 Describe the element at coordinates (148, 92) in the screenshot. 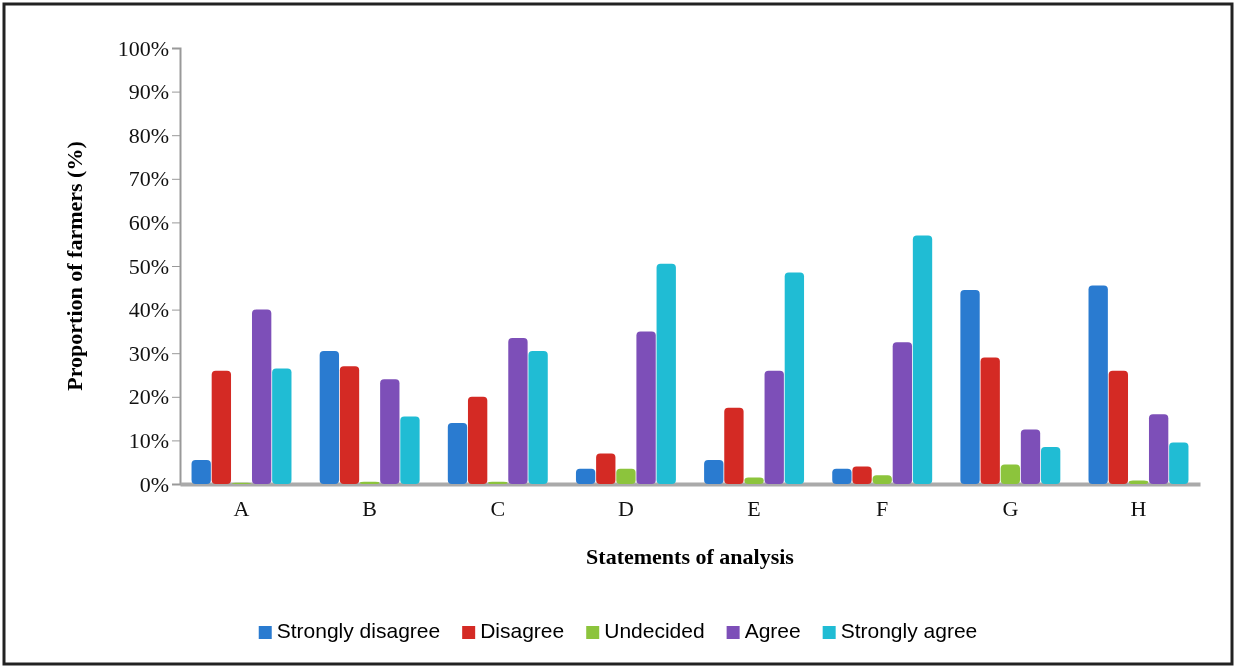

I see `y-tick-label: 90%` at that location.